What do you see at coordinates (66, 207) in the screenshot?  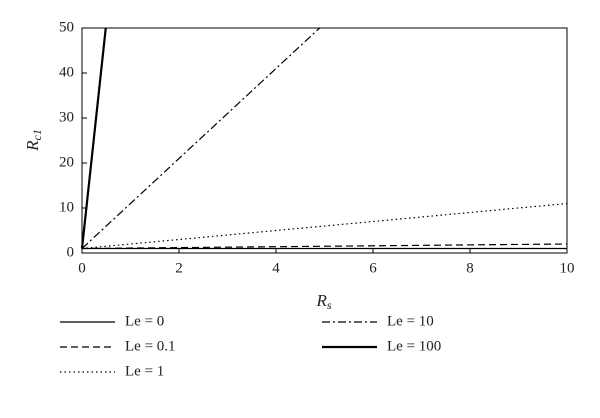 I see `y-tick-label: 10` at bounding box center [66, 207].